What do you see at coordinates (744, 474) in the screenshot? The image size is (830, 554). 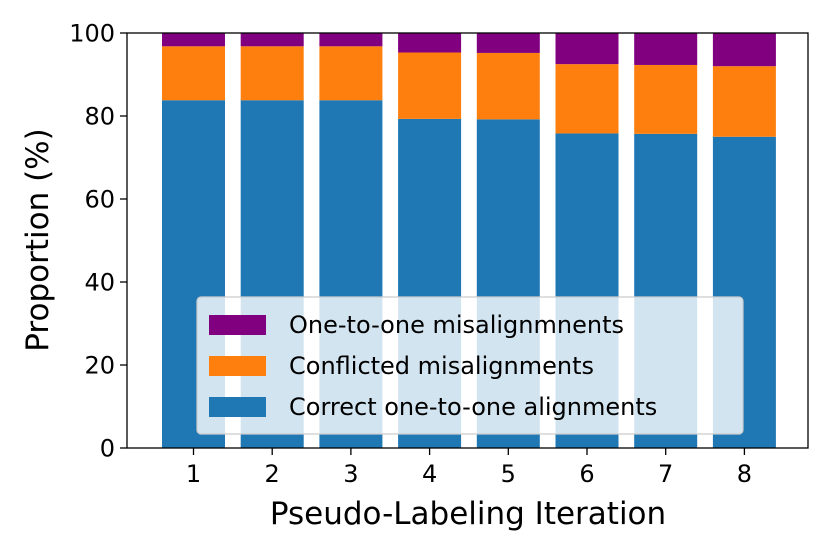 I see `x-tick-label: 8` at bounding box center [744, 474].